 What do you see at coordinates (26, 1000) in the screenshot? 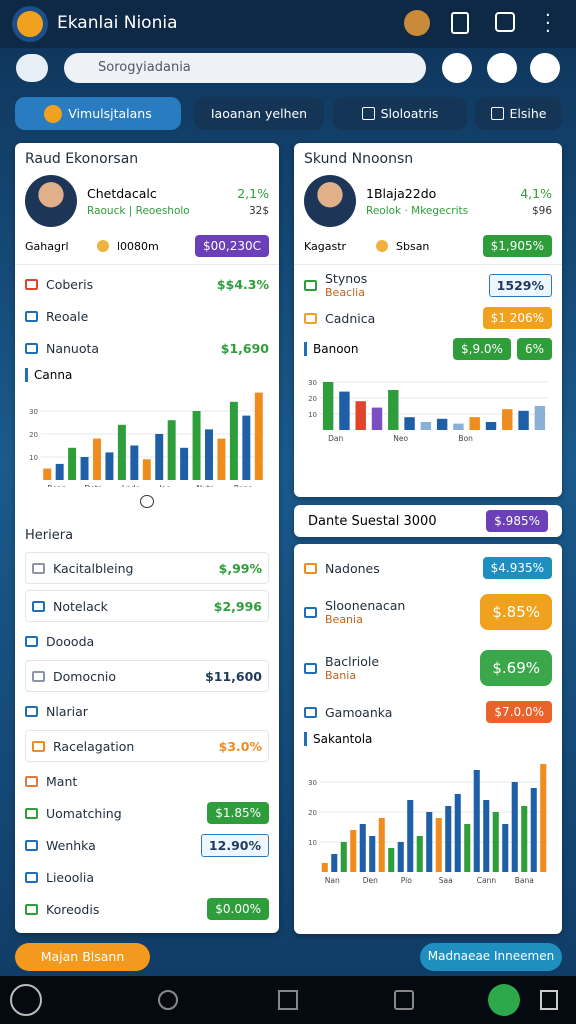
I see `nav-home` at bounding box center [26, 1000].